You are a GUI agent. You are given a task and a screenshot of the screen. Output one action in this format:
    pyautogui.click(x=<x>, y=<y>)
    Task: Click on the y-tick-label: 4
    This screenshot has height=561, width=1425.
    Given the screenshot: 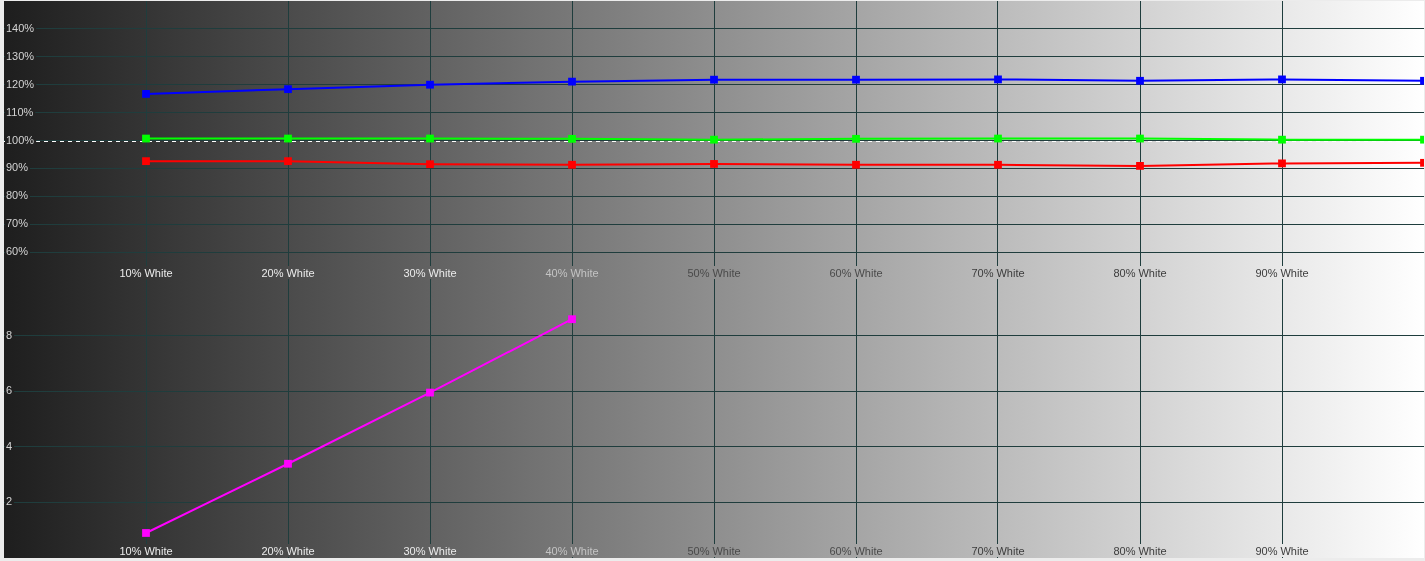 What is the action you would take?
    pyautogui.click(x=9, y=445)
    